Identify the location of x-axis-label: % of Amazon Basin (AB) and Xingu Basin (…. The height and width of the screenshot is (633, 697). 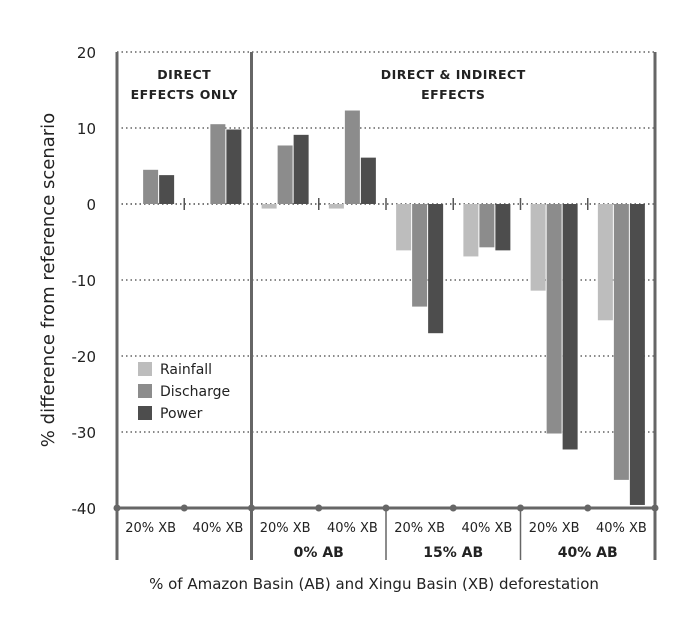
(374, 584).